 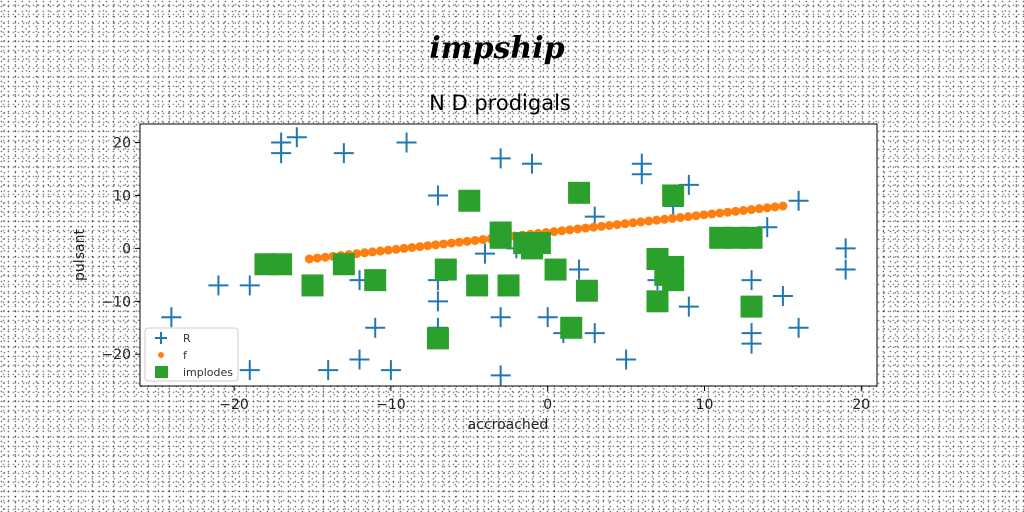 What do you see at coordinates (80, 255) in the screenshot?
I see `y-axis-label: pulsant` at bounding box center [80, 255].